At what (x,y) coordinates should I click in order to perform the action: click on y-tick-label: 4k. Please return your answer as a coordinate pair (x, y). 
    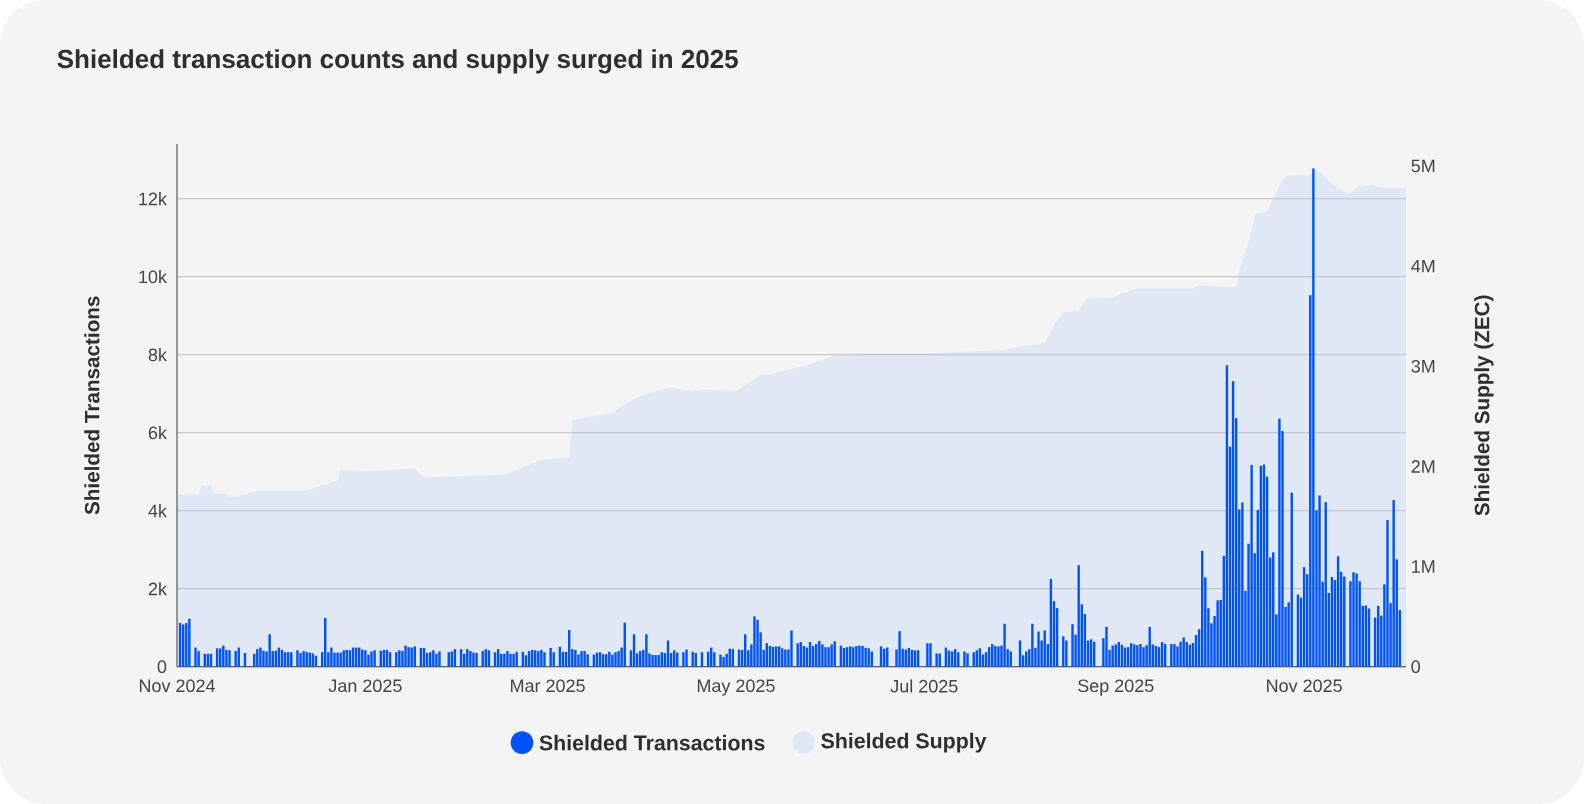
    Looking at the image, I should click on (157, 511).